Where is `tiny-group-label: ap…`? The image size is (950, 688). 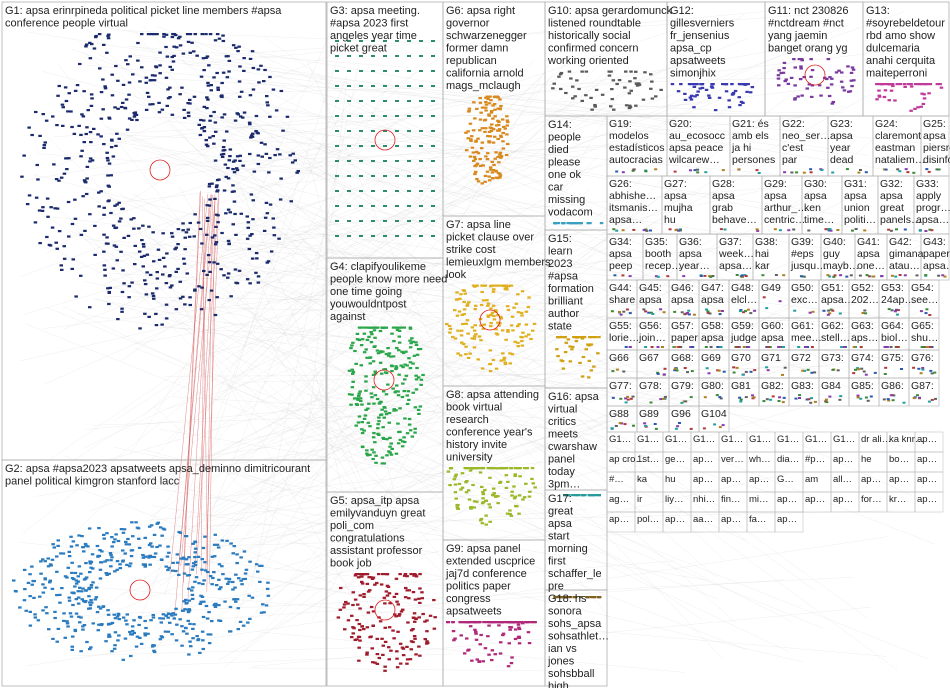 tiny-group-label: ap… is located at coordinates (843, 459).